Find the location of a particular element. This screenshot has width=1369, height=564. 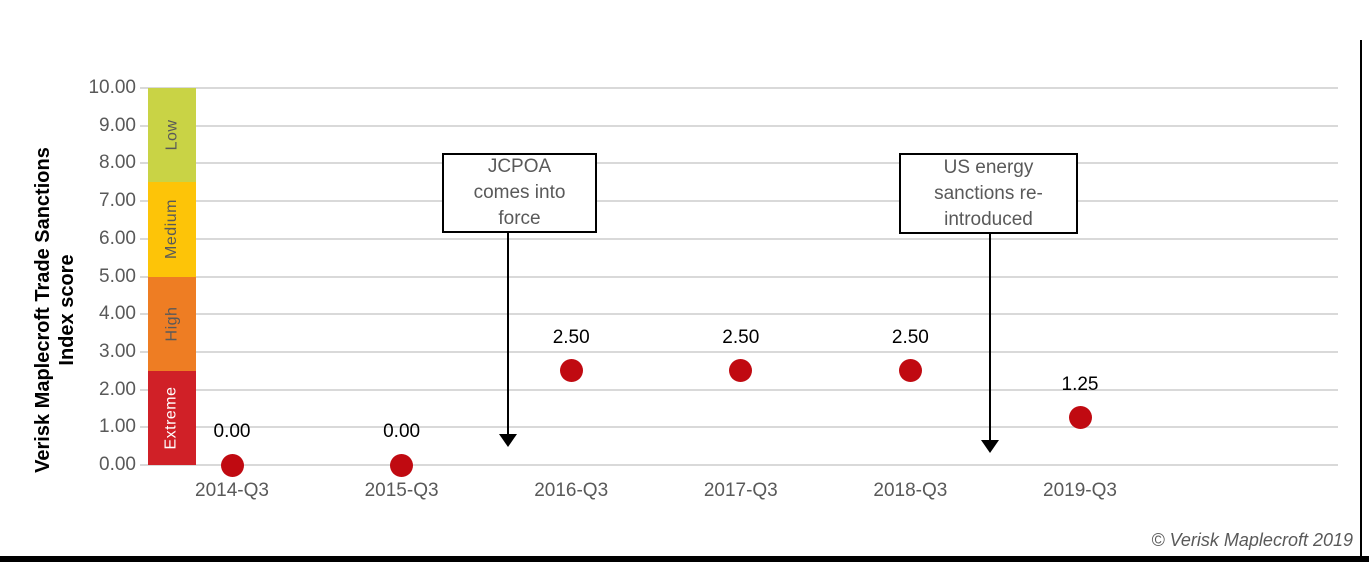

y-axis-tick-label: 0.00 is located at coordinates (117, 464).